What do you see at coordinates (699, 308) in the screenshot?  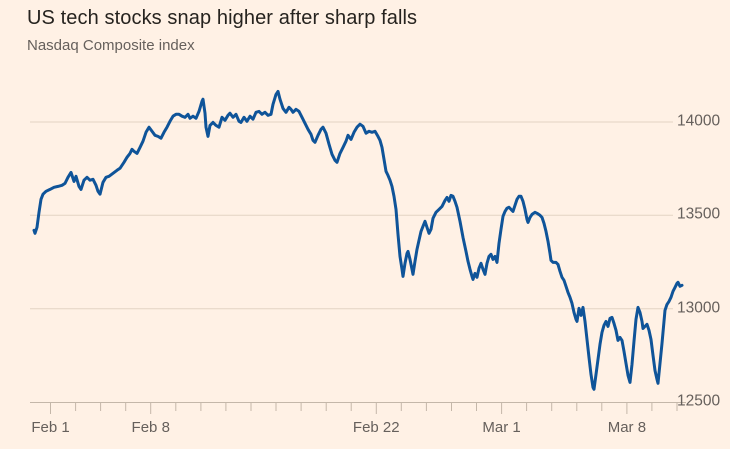 I see `y-axis-label: 13000` at bounding box center [699, 308].